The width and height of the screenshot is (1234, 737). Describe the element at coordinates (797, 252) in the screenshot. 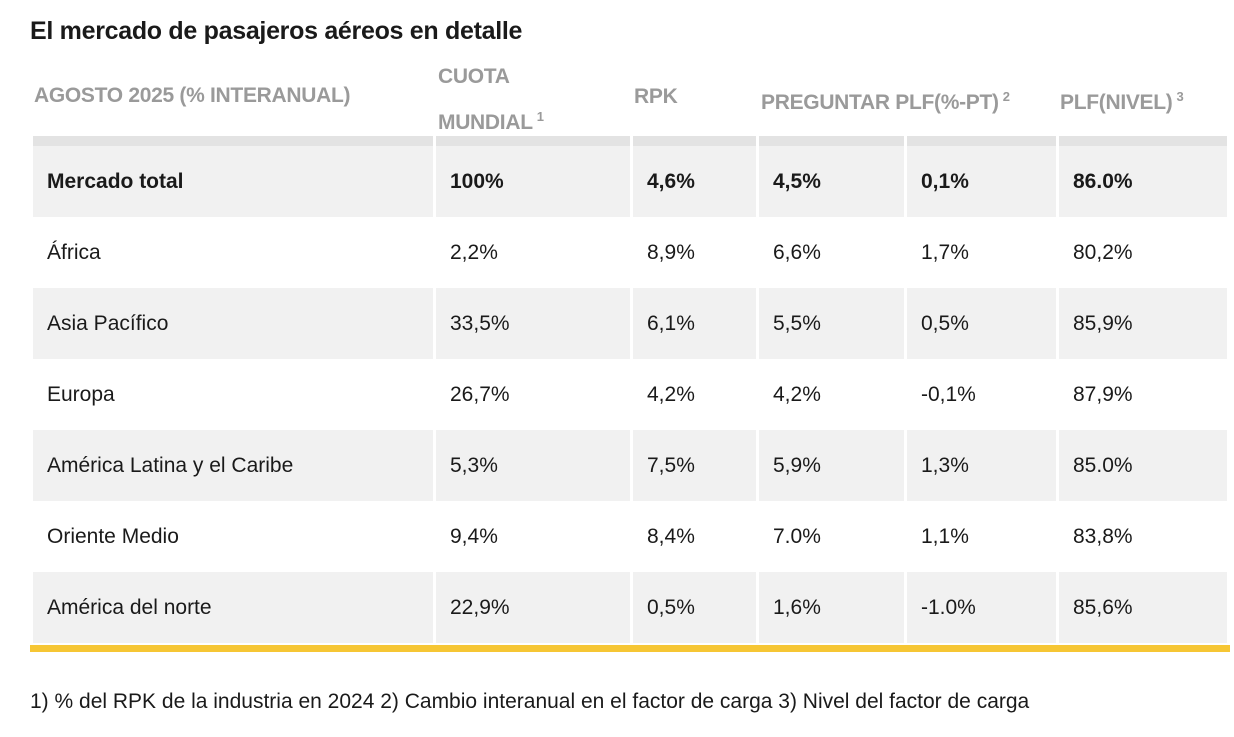

I see `cell-ask: 6,6%` at that location.